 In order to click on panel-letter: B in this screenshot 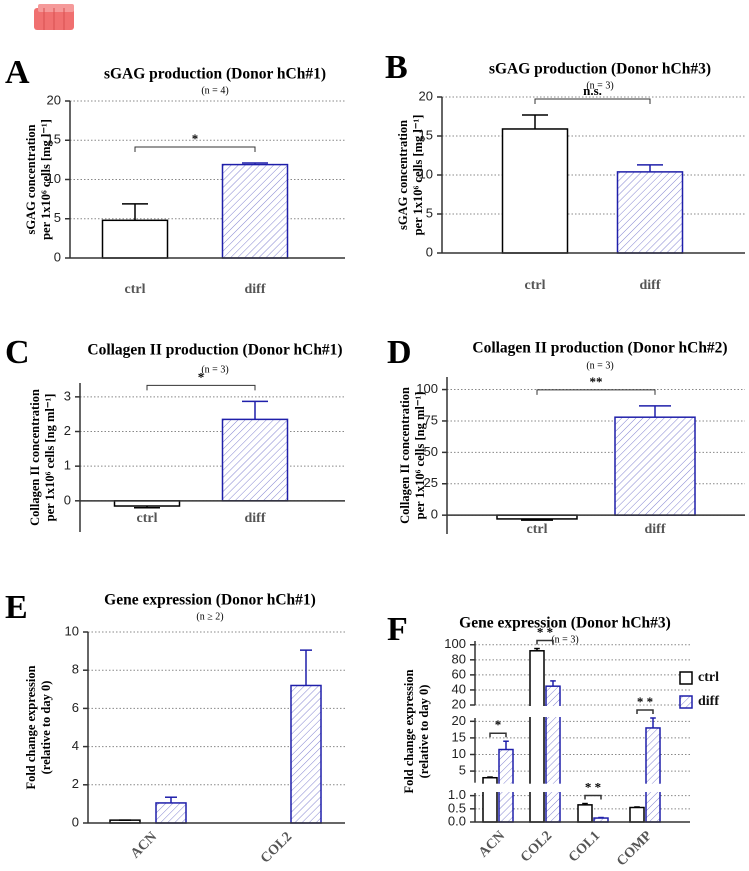, I will do `click(396, 67)`.